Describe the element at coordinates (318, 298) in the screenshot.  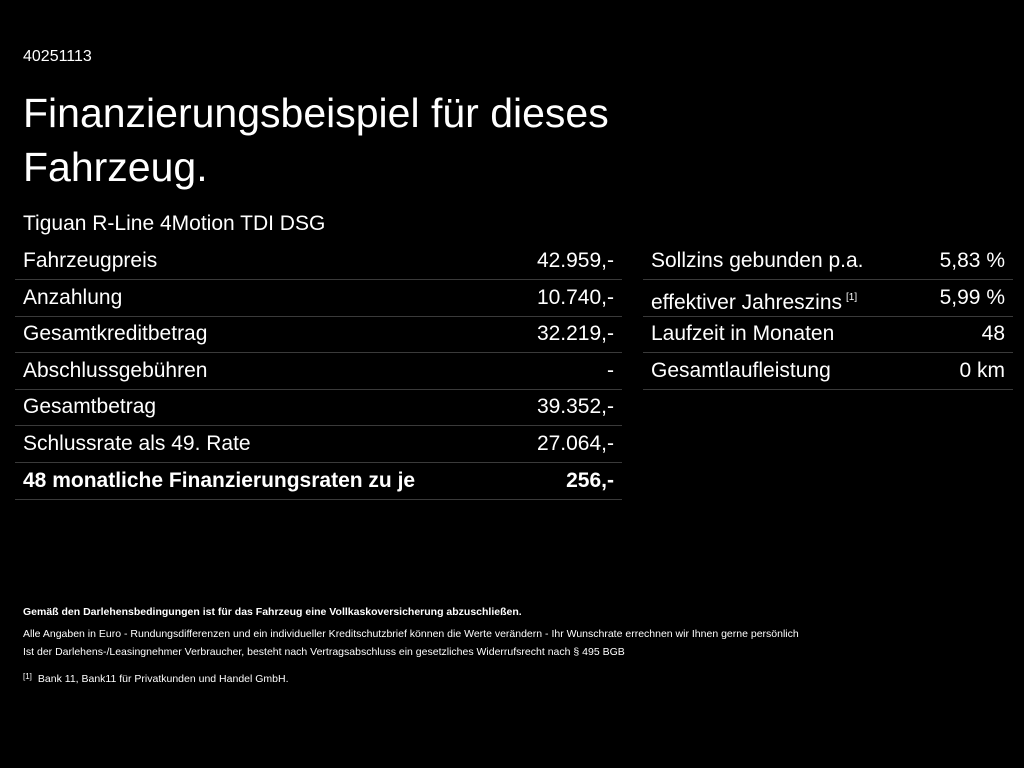
I see `table-row: Anzahlung 10.740,-` at that location.